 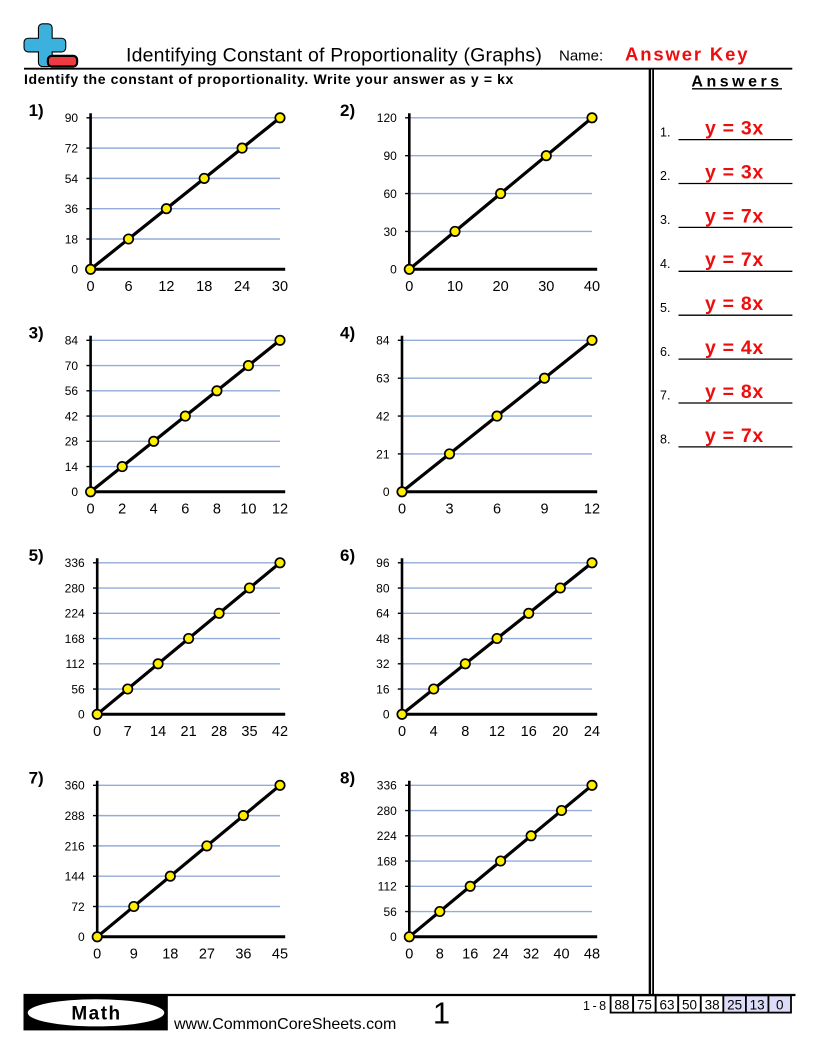 What do you see at coordinates (665, 220) in the screenshot?
I see `svg-text: 3.` at bounding box center [665, 220].